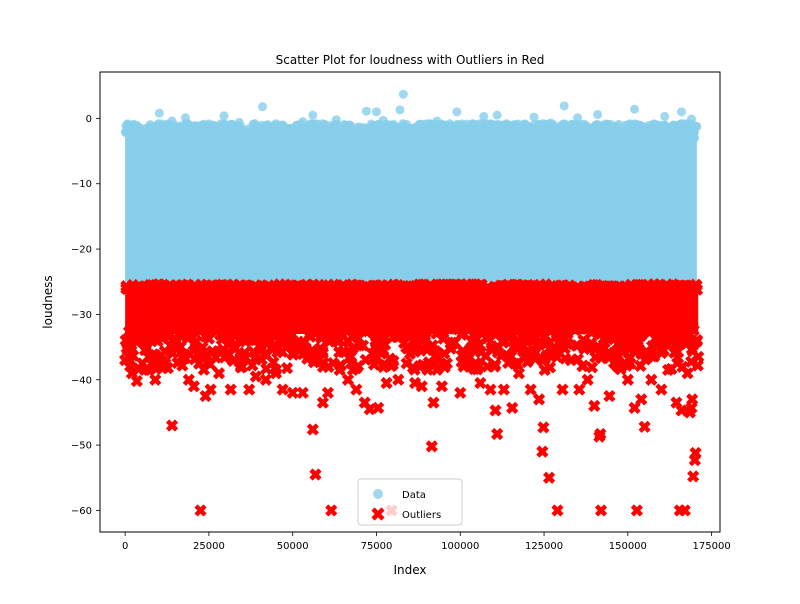  Describe the element at coordinates (377, 546) in the screenshot. I see `x-tick-label: 75000` at that location.